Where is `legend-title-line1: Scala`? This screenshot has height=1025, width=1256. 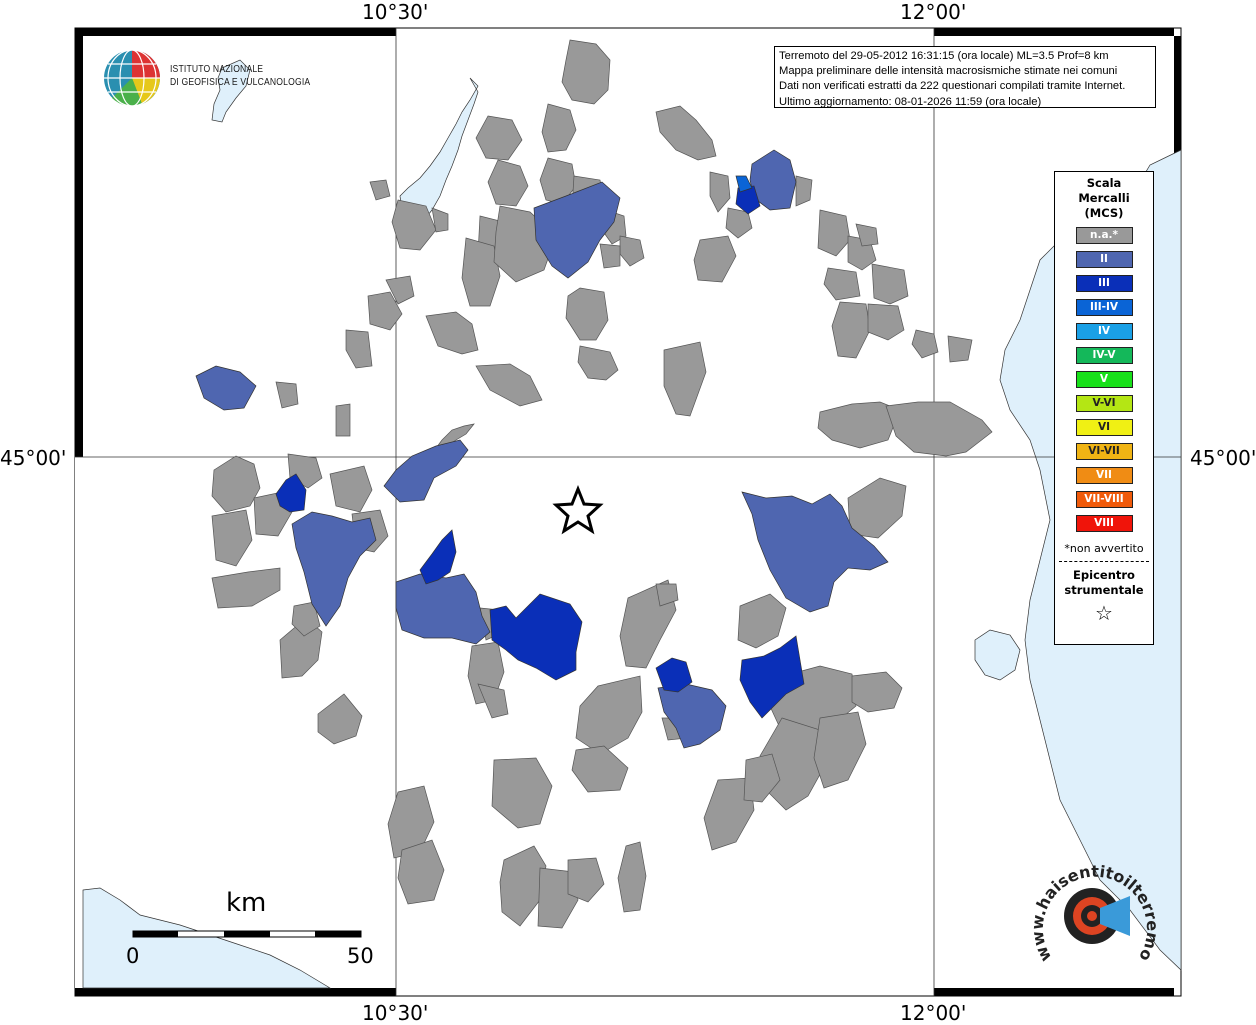
legend-title-line1: Scala is located at coordinates (1104, 183).